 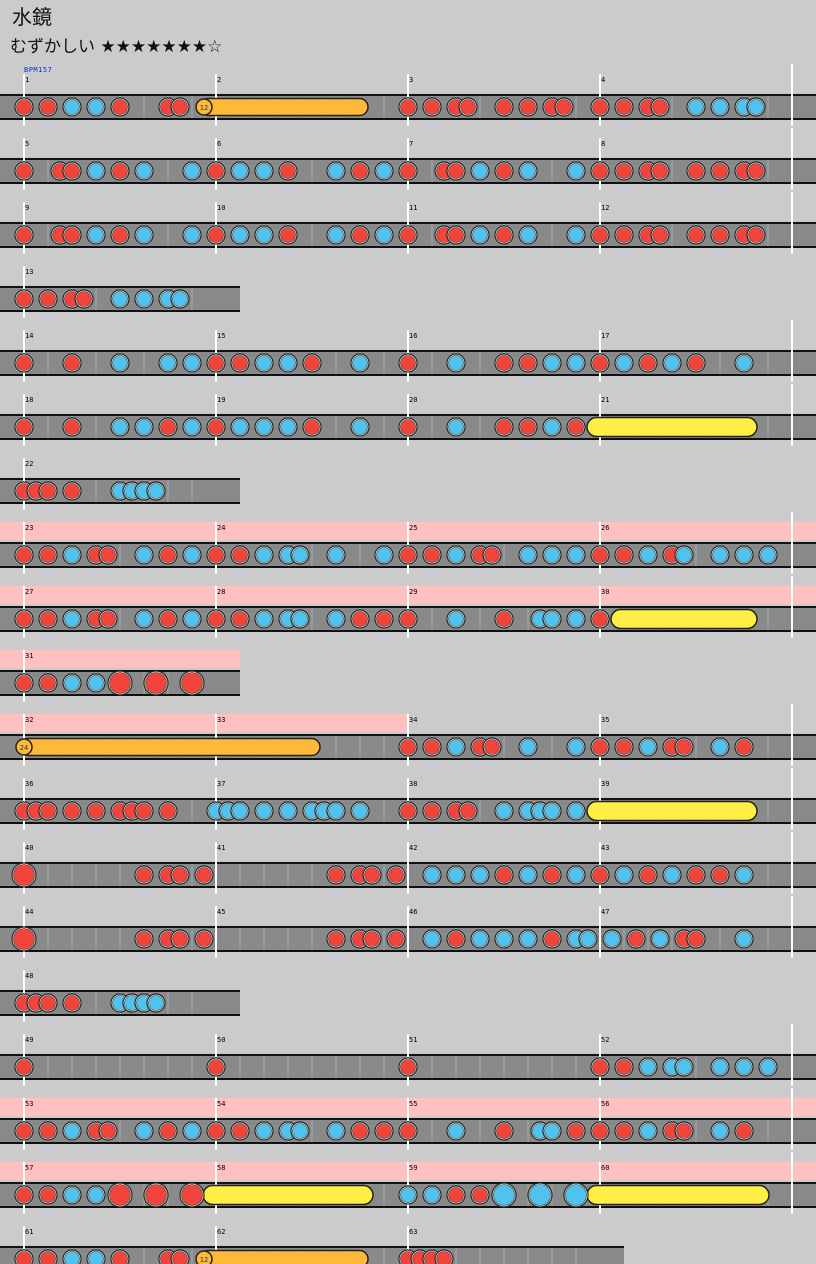 What do you see at coordinates (221, 912) in the screenshot?
I see `measure-number: 45` at bounding box center [221, 912].